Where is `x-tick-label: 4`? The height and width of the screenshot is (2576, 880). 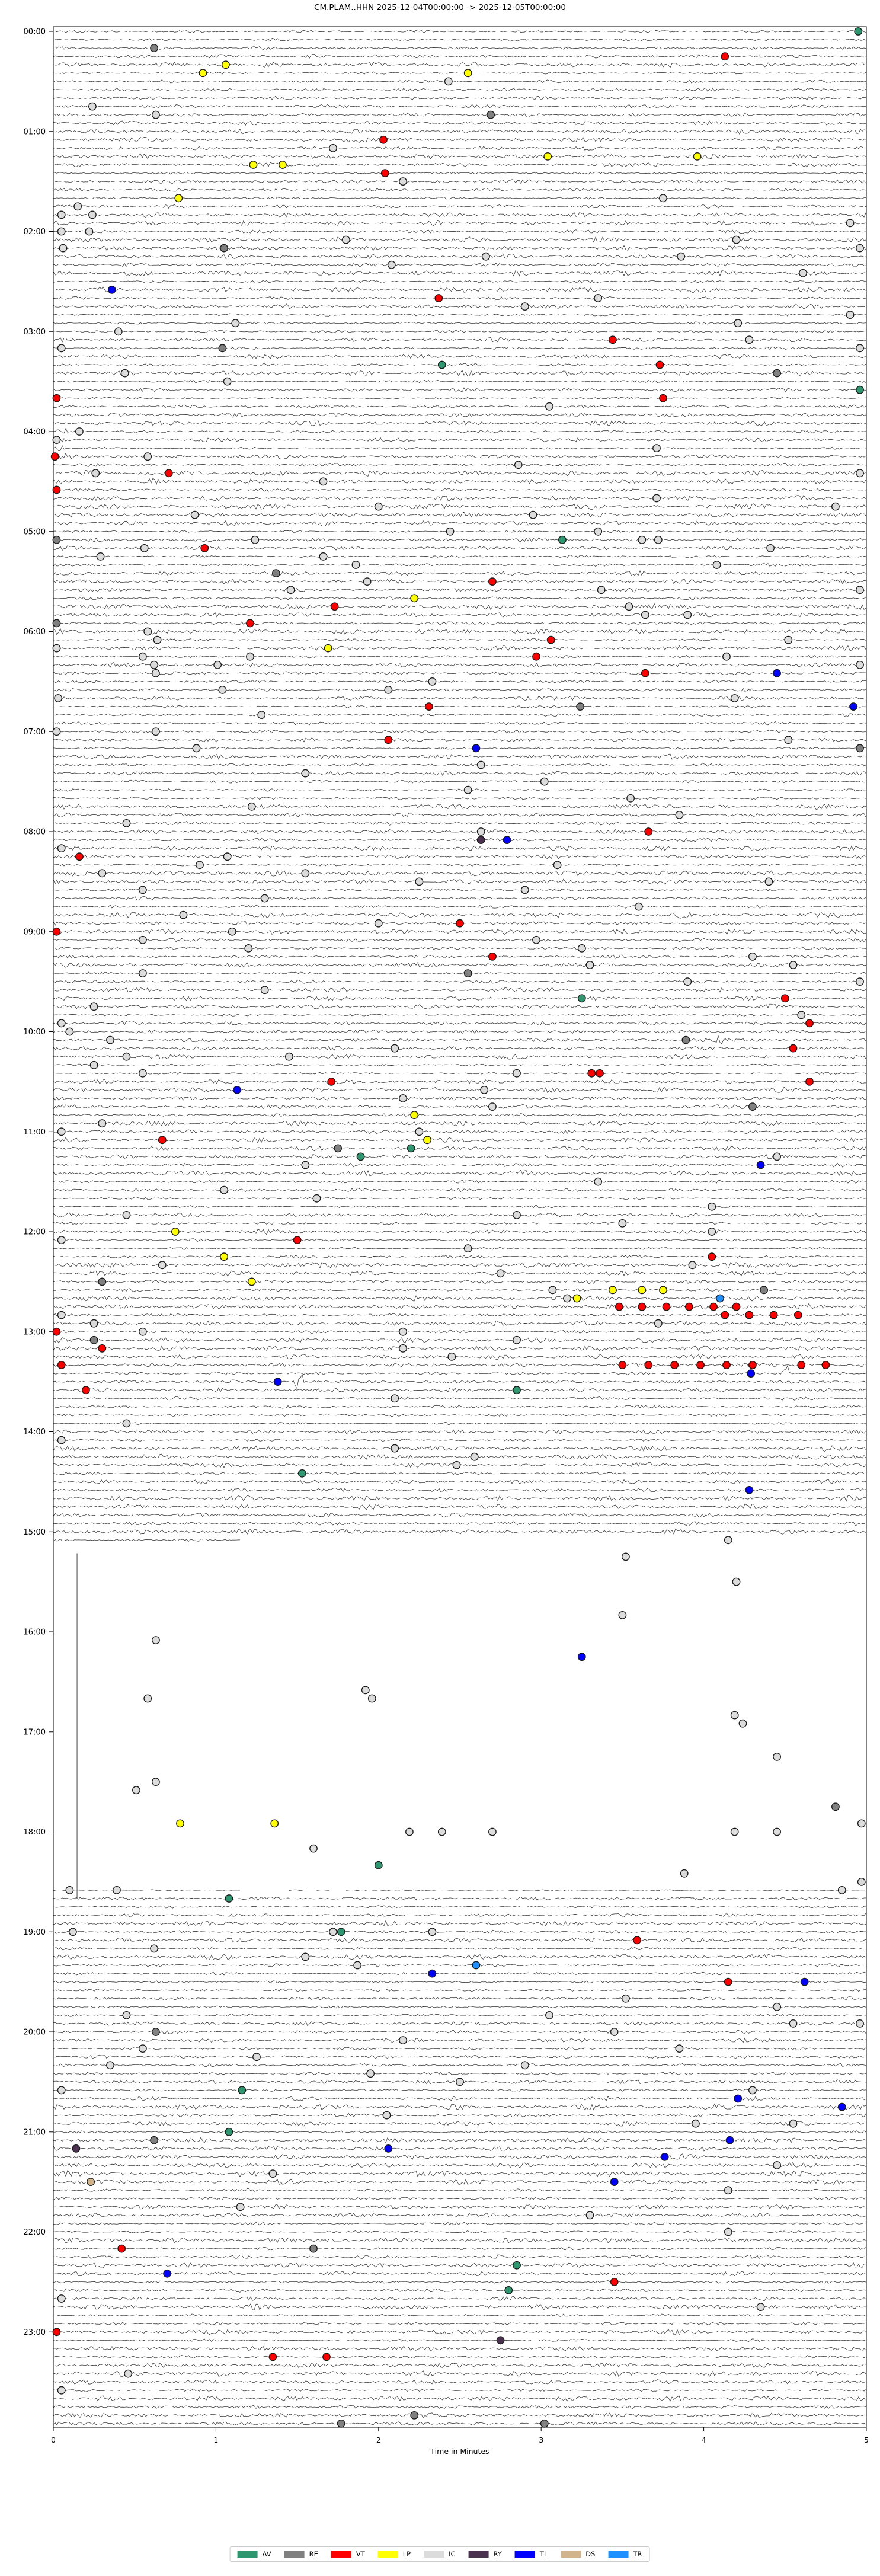 x-tick-label: 4 is located at coordinates (704, 2440).